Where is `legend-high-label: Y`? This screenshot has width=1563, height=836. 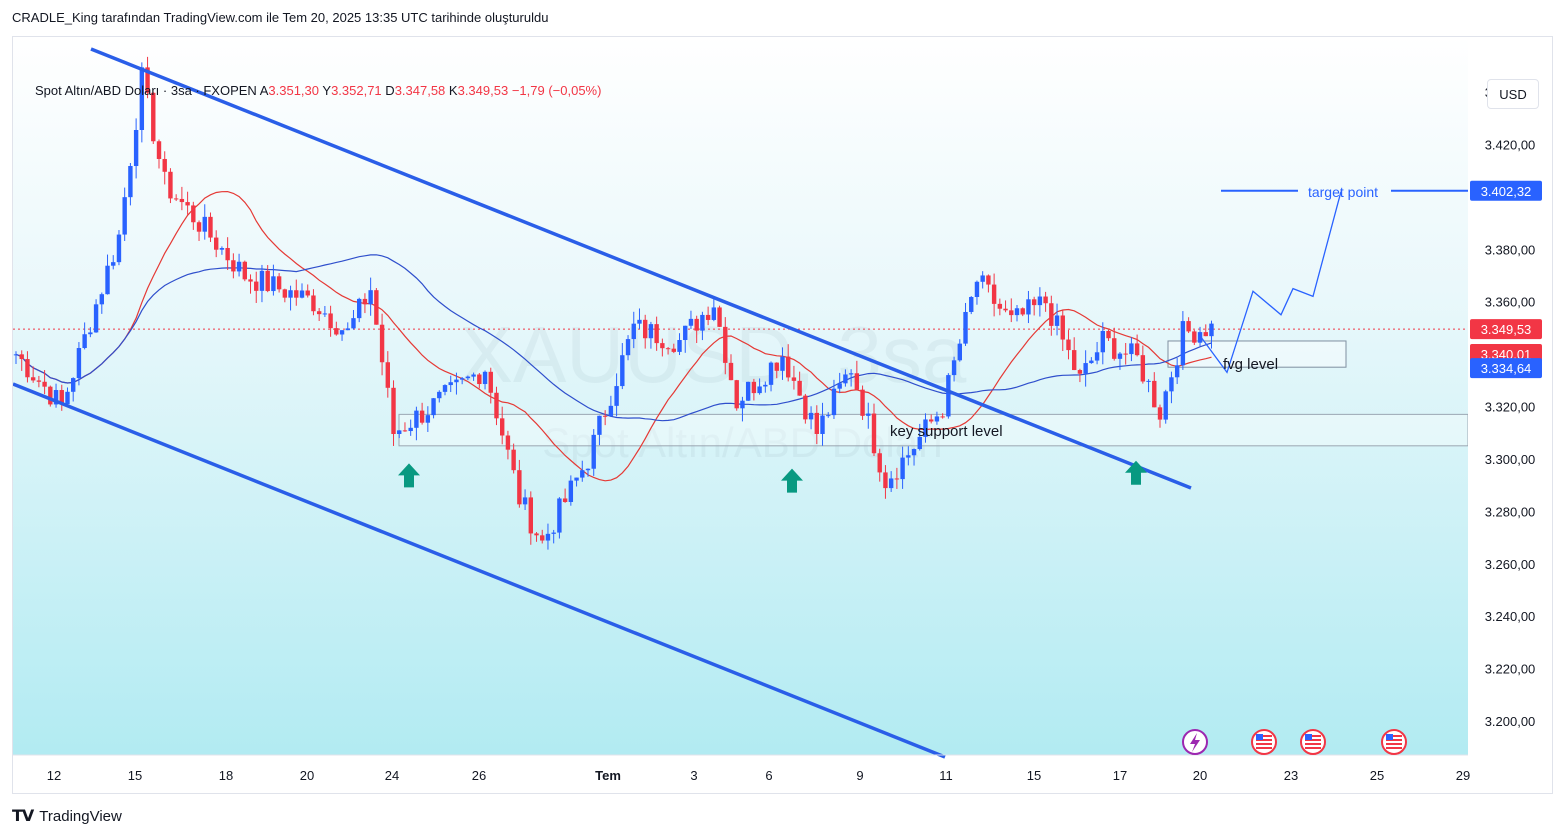 legend-high-label: Y is located at coordinates (327, 90).